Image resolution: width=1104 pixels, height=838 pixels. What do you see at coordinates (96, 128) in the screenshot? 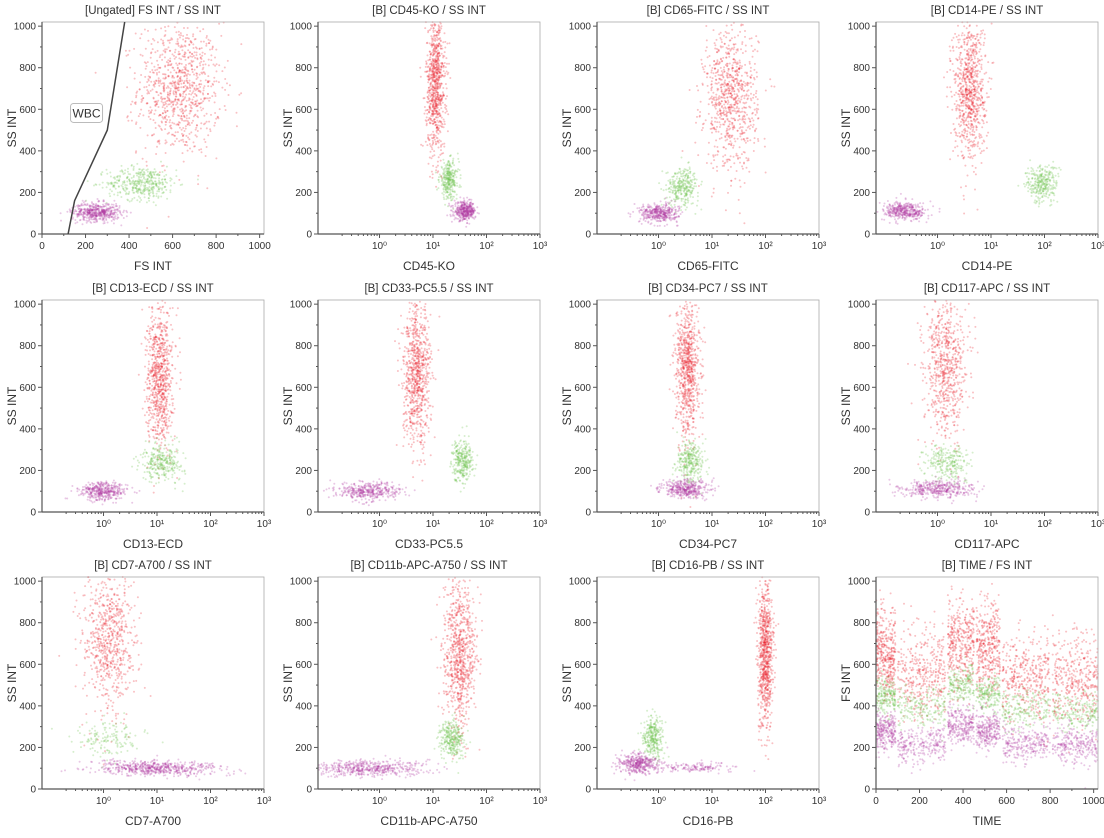
I see `wbc-gate` at bounding box center [96, 128].